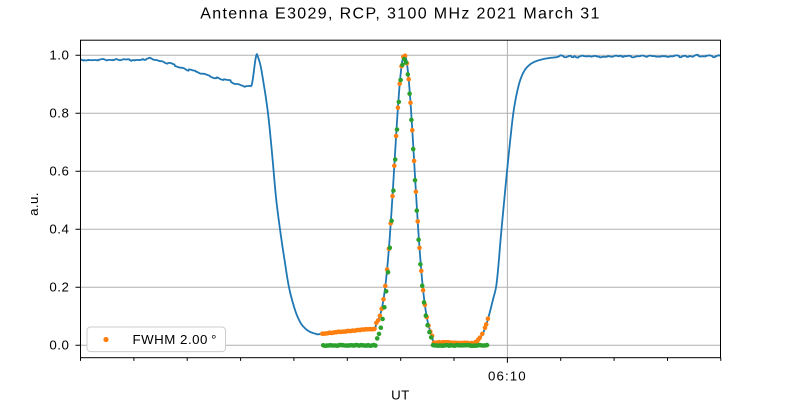  What do you see at coordinates (33, 204) in the screenshot?
I see `svg-text: a.u.` at bounding box center [33, 204].